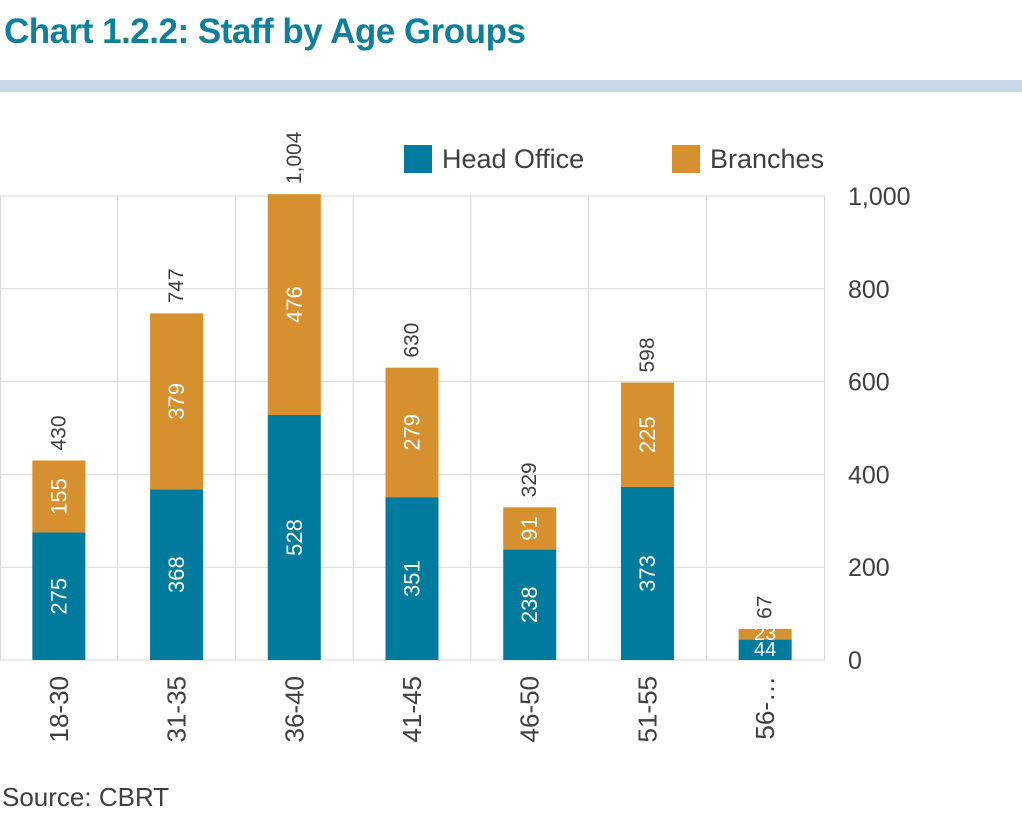 This screenshot has width=1022, height=822. What do you see at coordinates (647, 354) in the screenshot?
I see `data-label-total: 598` at bounding box center [647, 354].